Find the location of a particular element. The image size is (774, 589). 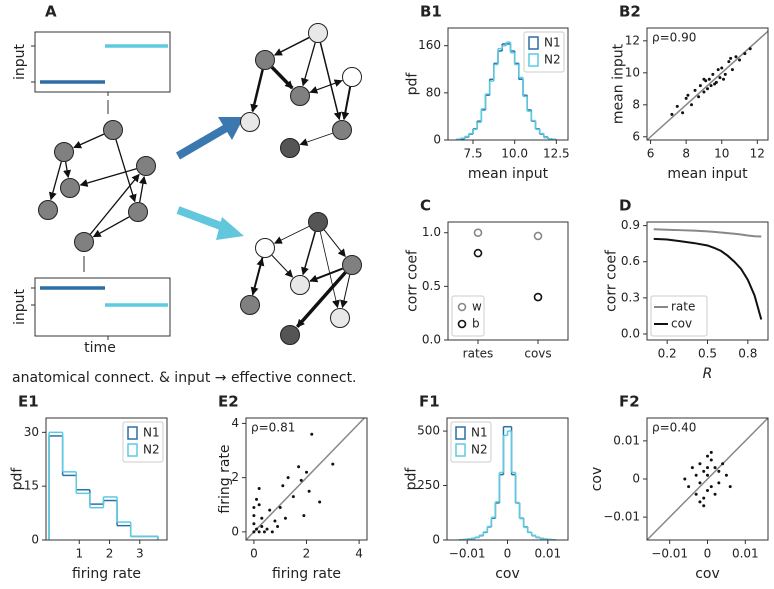

input-box is located at coordinates (102, 62).